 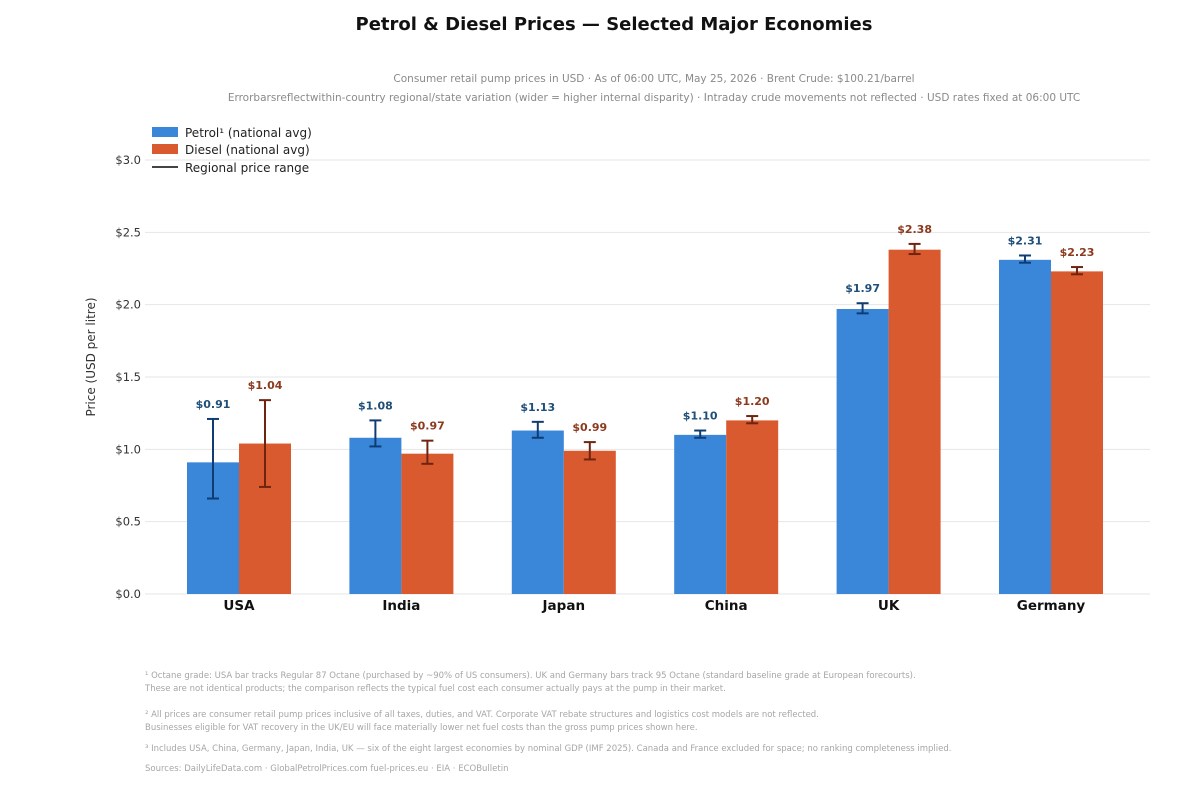 I want to click on x-category-label: UK, so click(x=889, y=606).